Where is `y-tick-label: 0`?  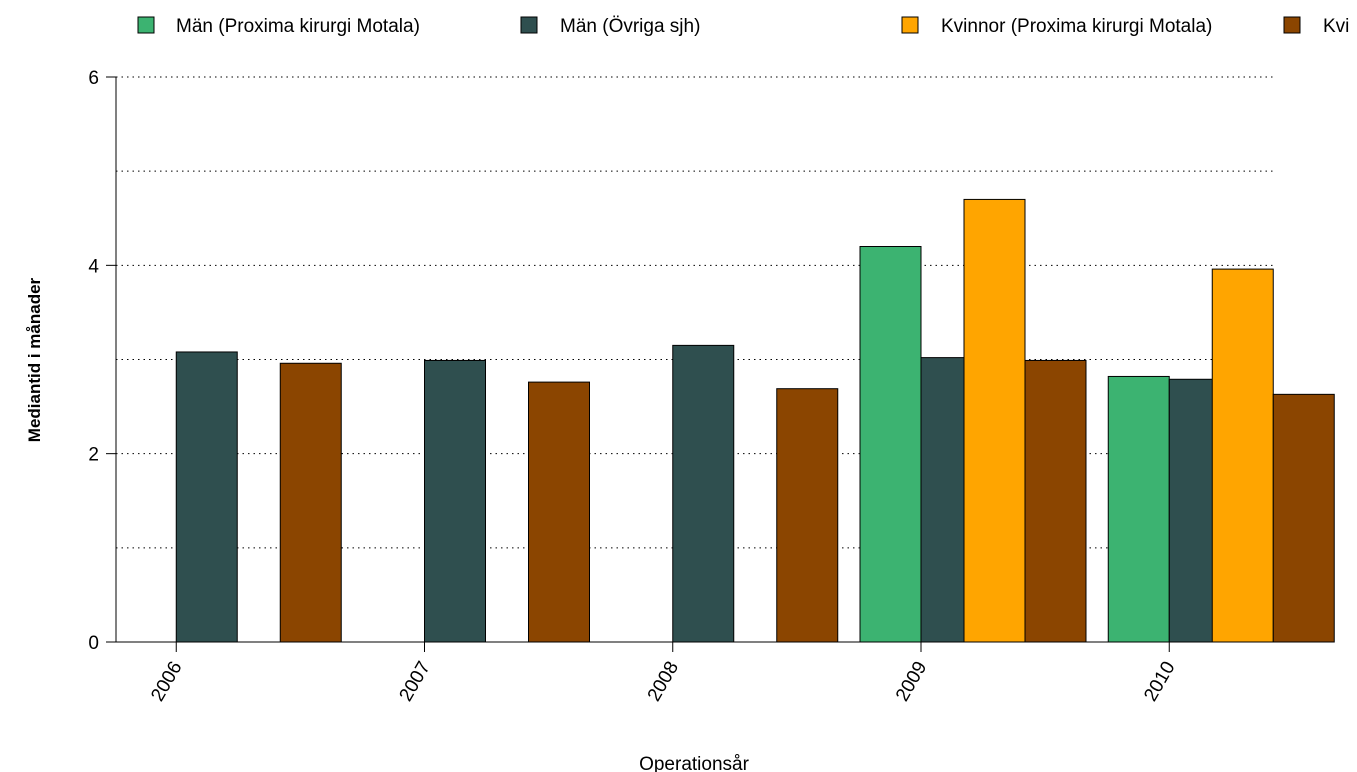
y-tick-label: 0 is located at coordinates (93, 643).